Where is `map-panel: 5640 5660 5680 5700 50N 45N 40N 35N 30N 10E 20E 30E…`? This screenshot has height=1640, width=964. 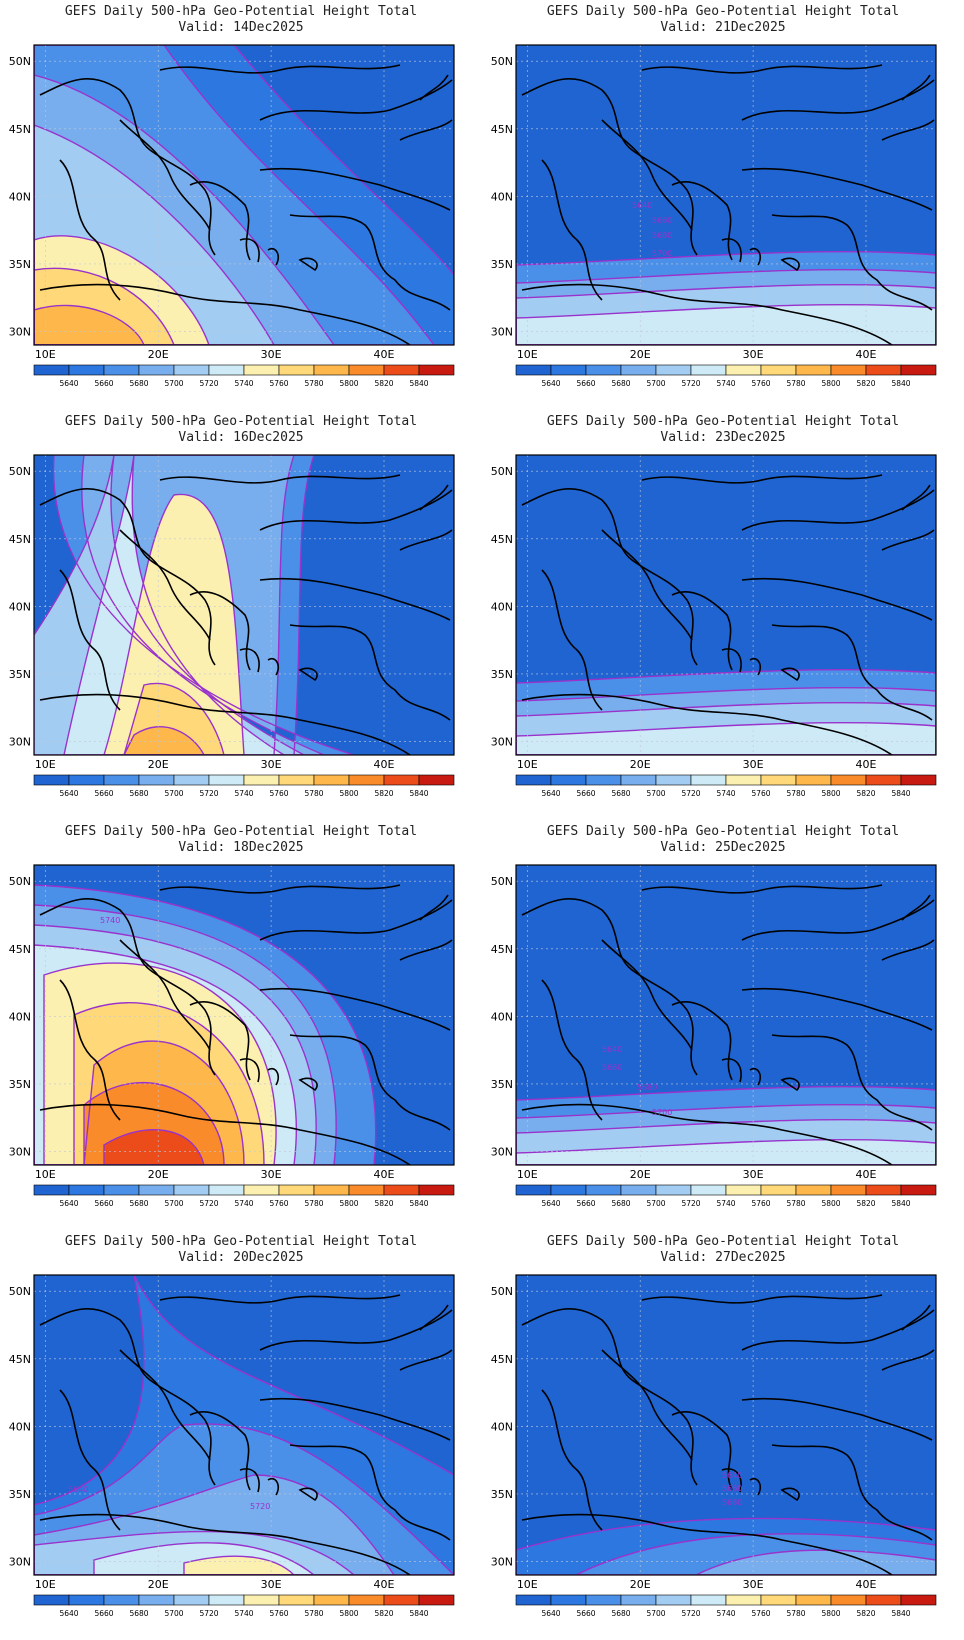
map-panel: 5640 5660 5680 5700 50N 45N 40N 35N 30N 10E 20E 30E… is located at coordinates (723, 1025).